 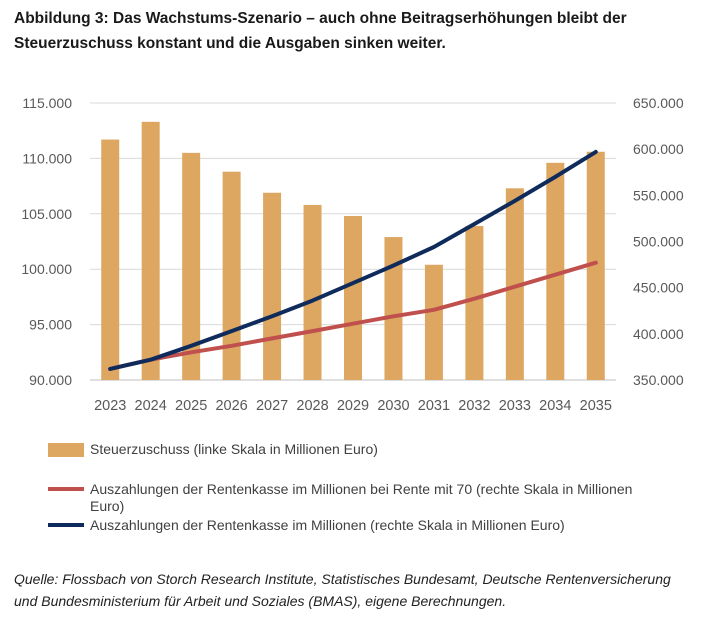 I want to click on x-axis-tick-label: 2027, so click(x=272, y=406).